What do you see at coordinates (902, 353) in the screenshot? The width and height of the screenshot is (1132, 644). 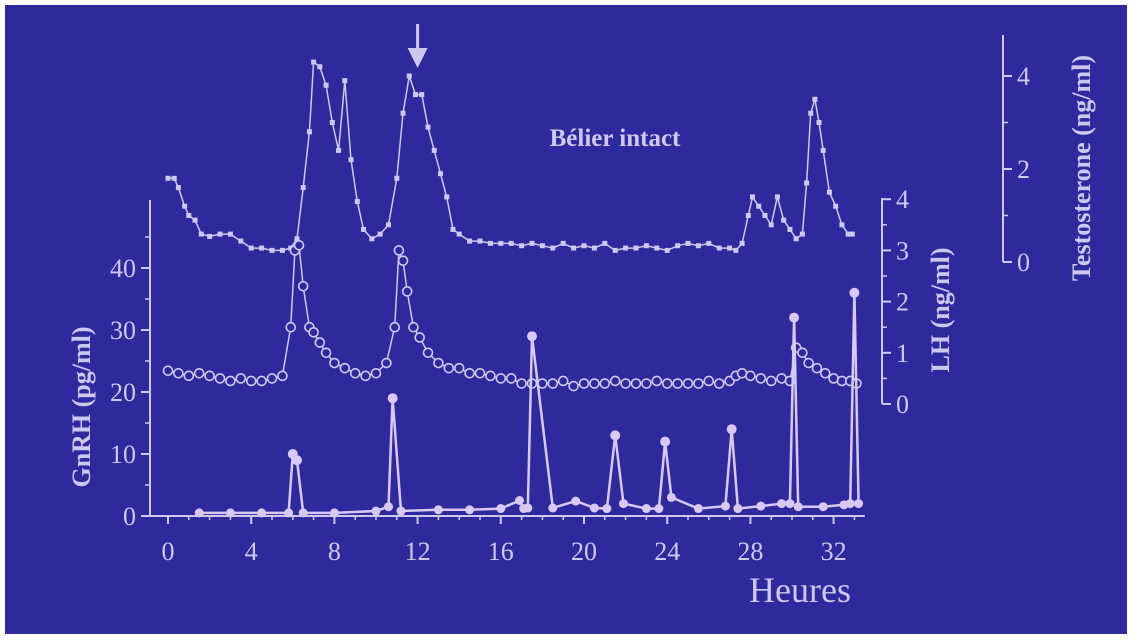 I see `lh-tick-label: 1` at bounding box center [902, 353].